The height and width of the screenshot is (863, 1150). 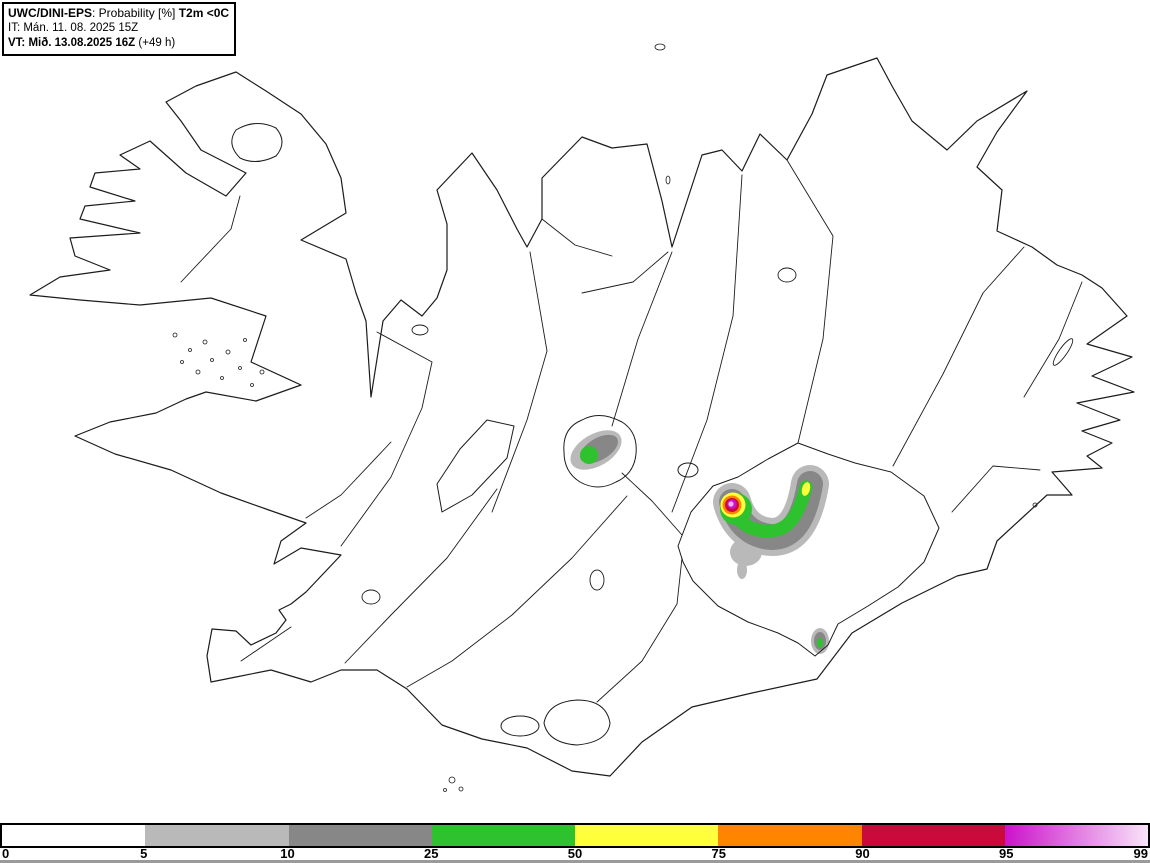 I want to click on legend-baseline, so click(x=575, y=861).